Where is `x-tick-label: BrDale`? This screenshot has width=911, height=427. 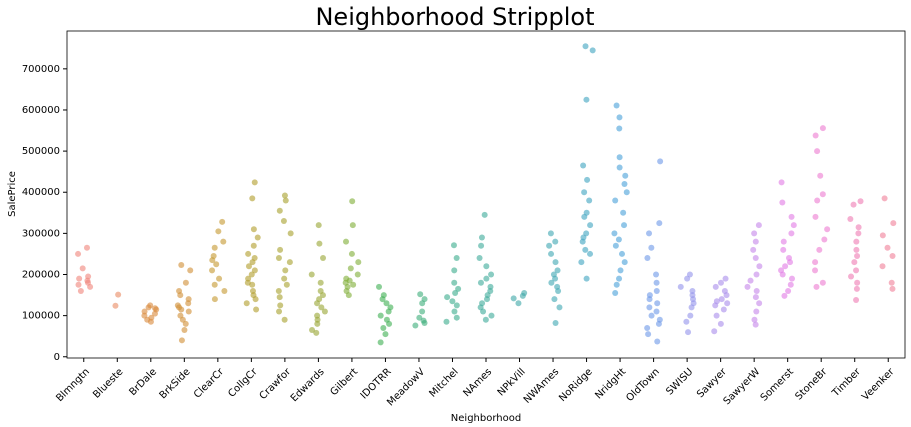 x-tick-label: BrDale is located at coordinates (143, 382).